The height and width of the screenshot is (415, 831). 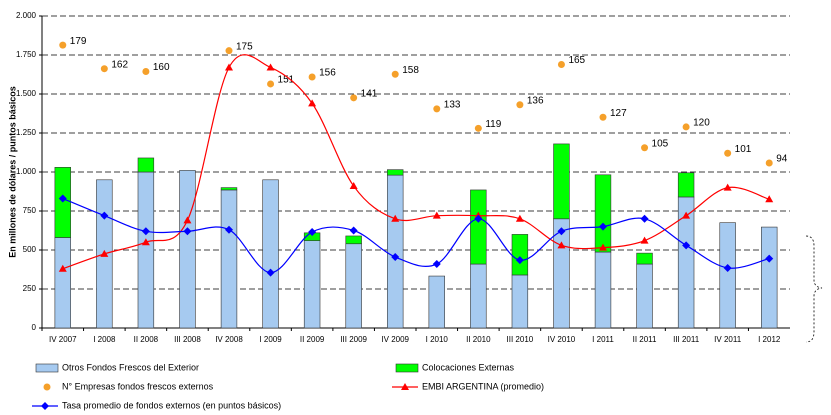 I want to click on data-label: 101, so click(x=743, y=149).